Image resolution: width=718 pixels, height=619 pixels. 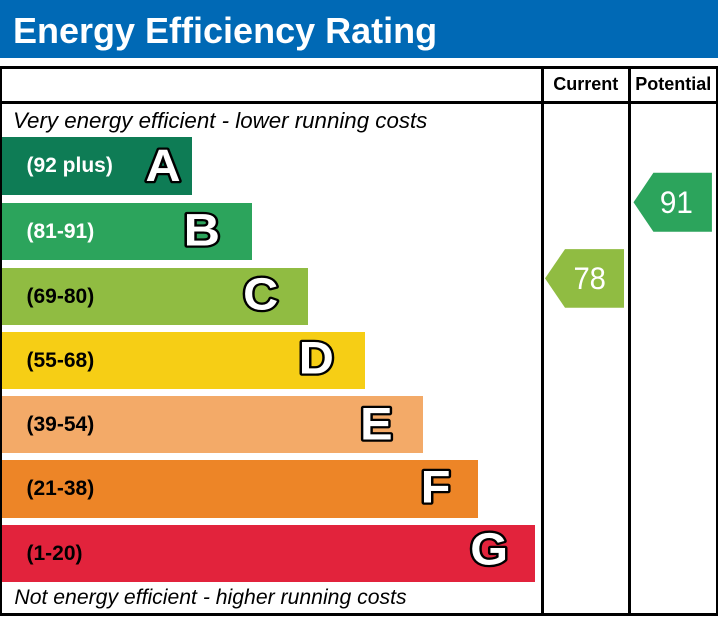 I want to click on svg-text: E, so click(x=376, y=424).